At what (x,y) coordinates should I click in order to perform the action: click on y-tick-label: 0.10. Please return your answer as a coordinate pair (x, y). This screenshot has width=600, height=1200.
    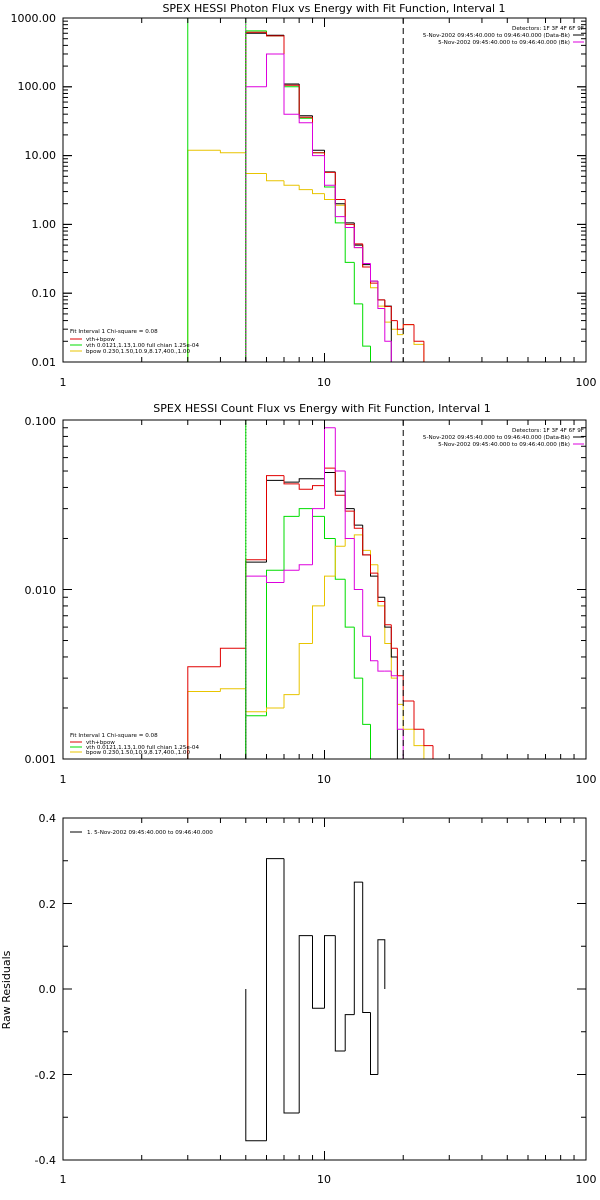
    Looking at the image, I should click on (44, 293).